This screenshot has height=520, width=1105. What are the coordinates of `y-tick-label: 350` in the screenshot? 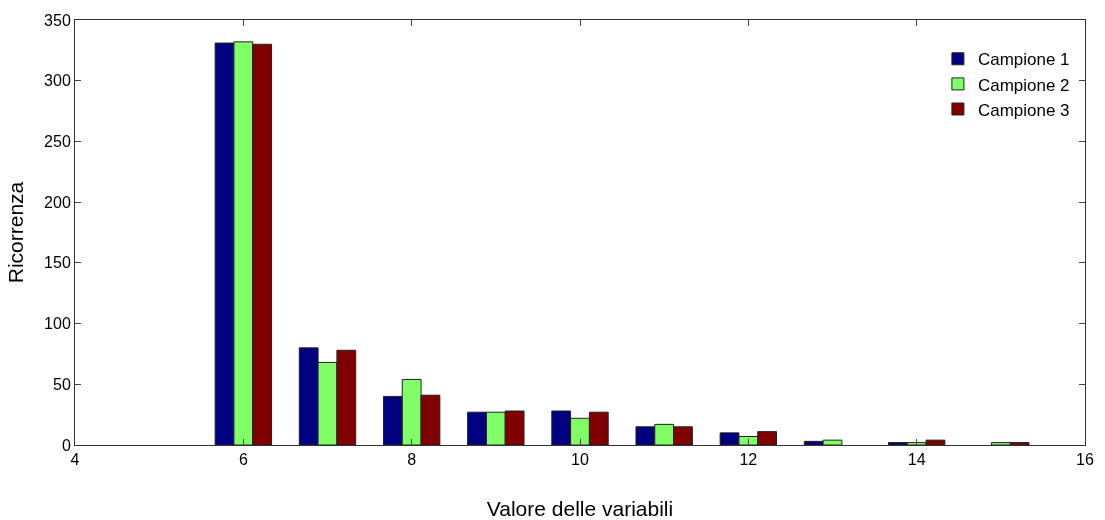 It's located at (57, 20).